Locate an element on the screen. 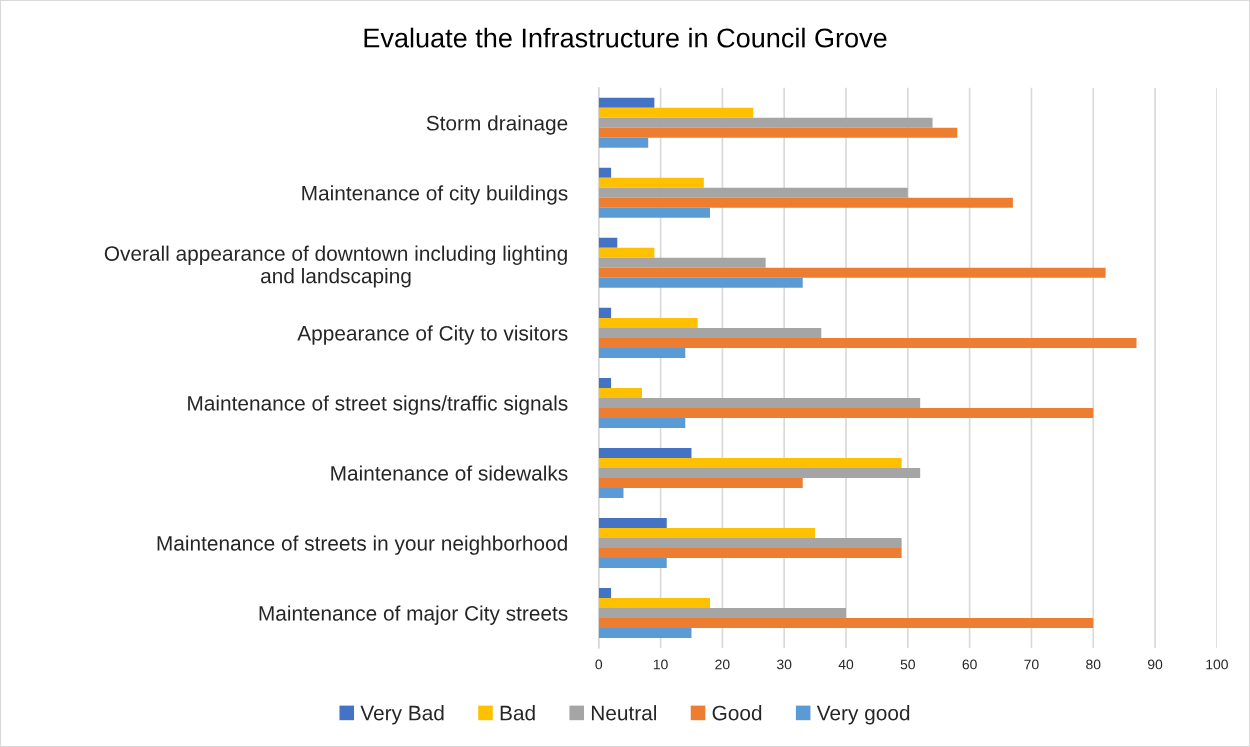 The width and height of the screenshot is (1250, 747). legend-label: Very Bad is located at coordinates (402, 715).